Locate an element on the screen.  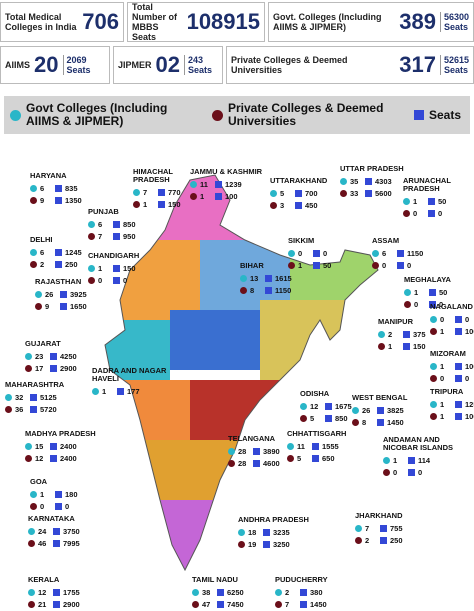
govt-row: 32 5125 is located at coordinates (44, 397).